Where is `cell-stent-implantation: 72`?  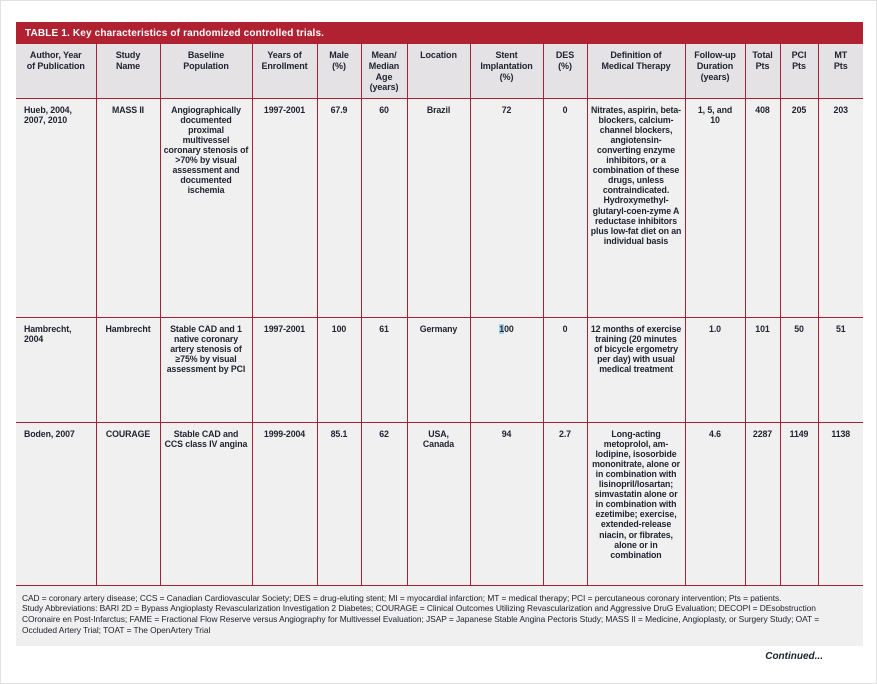
cell-stent-implantation: 72 is located at coordinates (506, 207).